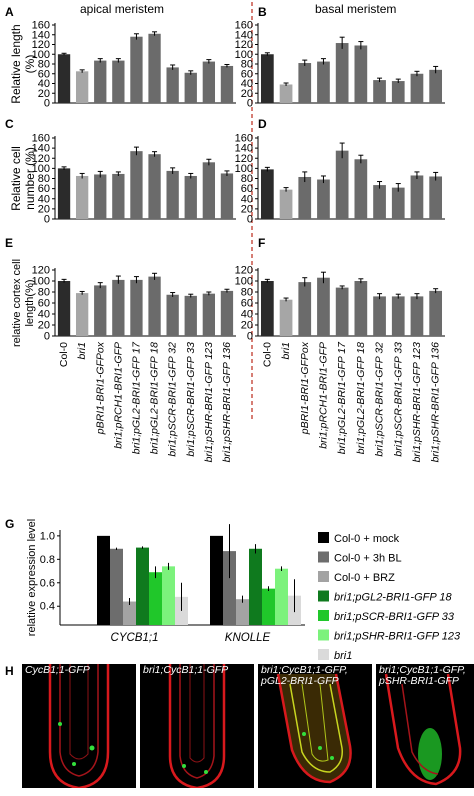 Image resolution: width=474 pixels, height=796 pixels. I want to click on x-tick-label: bri1;pGL2-BRI1-GFP 17, so click(342, 397).